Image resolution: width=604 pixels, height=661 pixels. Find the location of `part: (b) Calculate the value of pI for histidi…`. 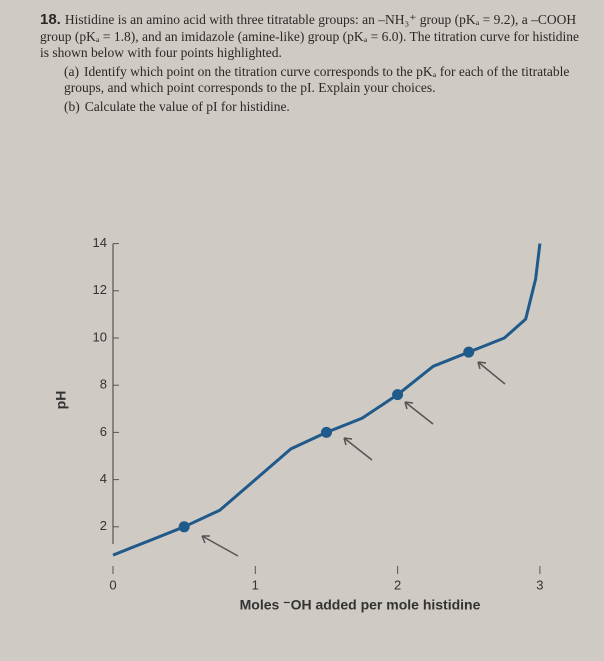

part: (b) Calculate the value of pI for histidi… is located at coordinates (327, 107).